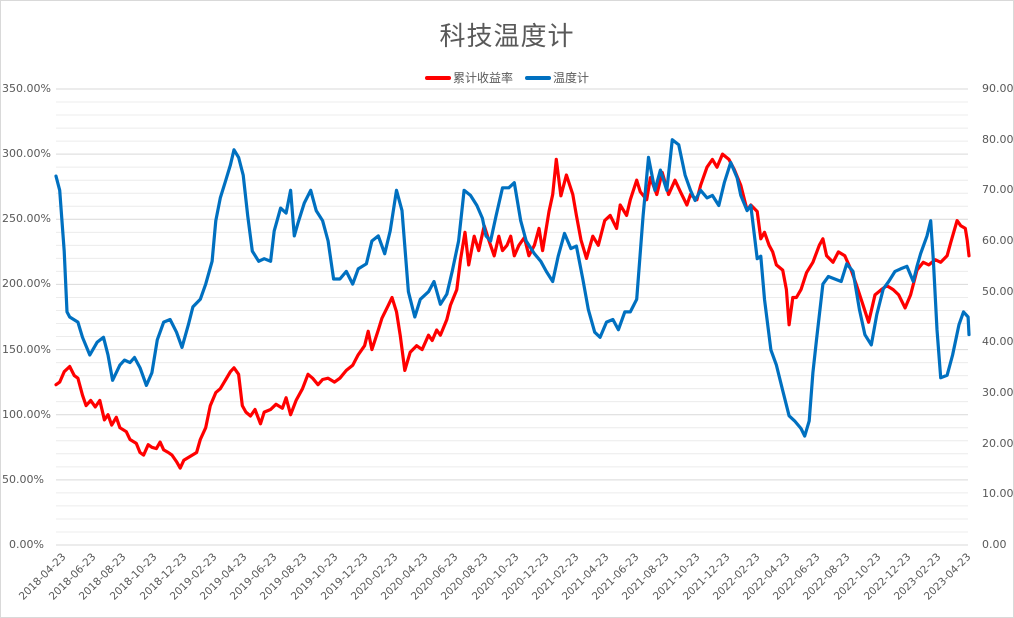 This screenshot has width=1014, height=618. I want to click on right-axis-tick-label: 90.00, so click(998, 88).